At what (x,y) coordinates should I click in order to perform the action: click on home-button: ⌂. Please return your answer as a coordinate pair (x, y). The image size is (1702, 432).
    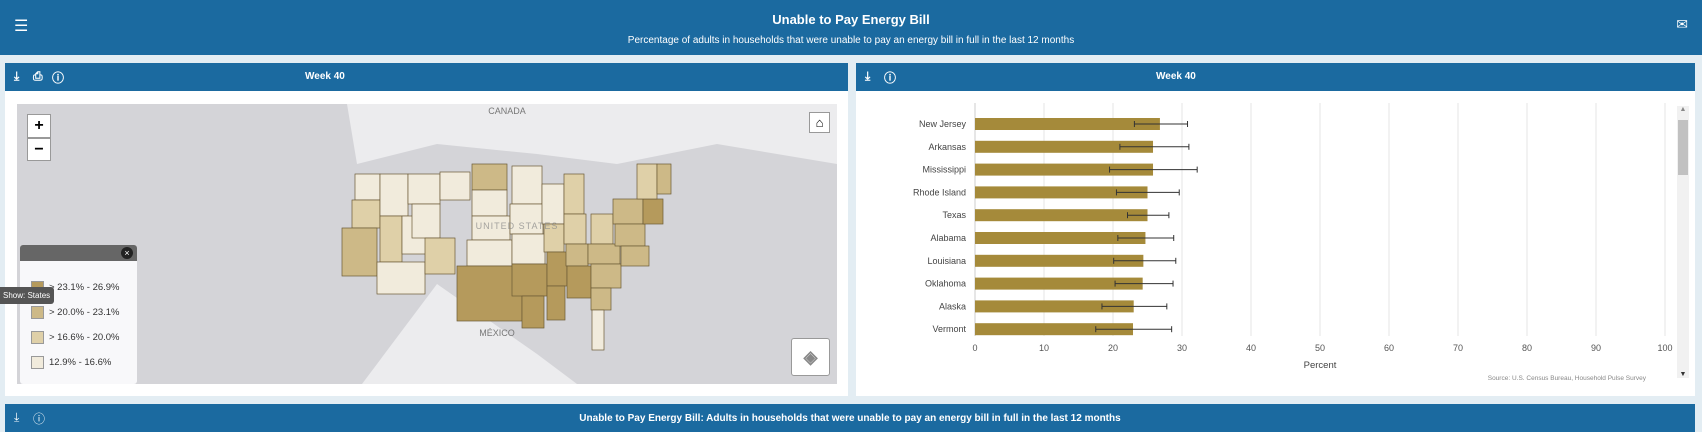
    Looking at the image, I should click on (819, 122).